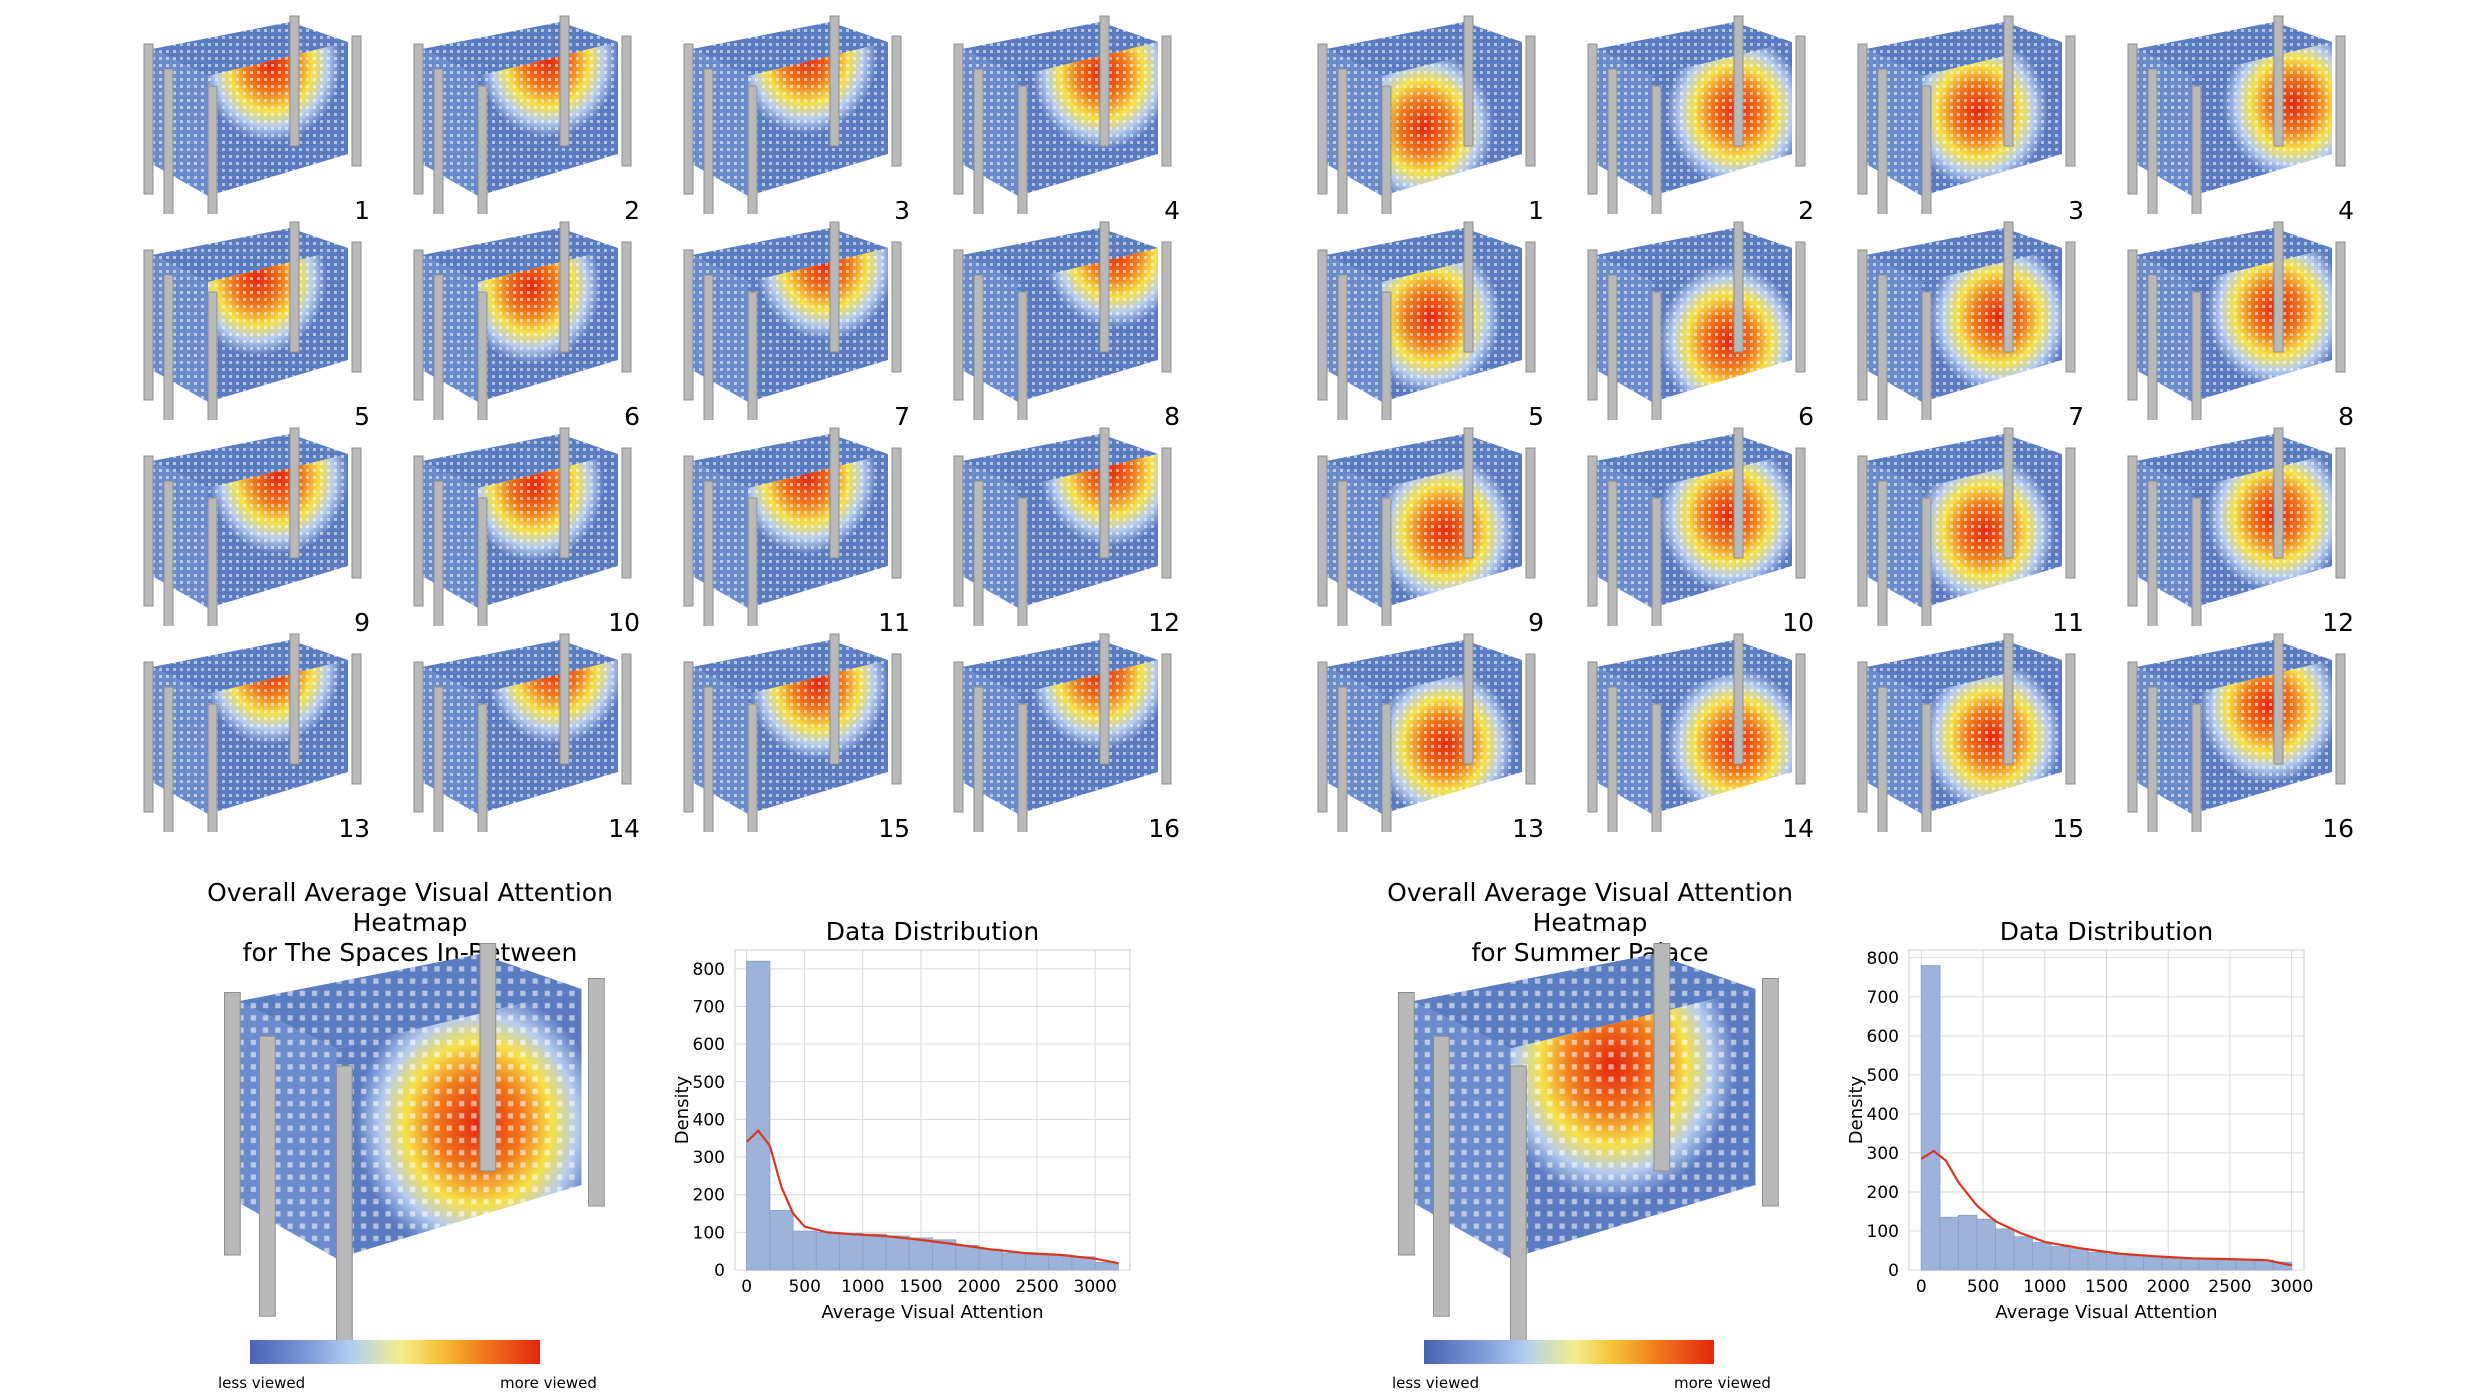 The height and width of the screenshot is (1399, 2480). I want to click on heatmap-cell: 10, so click(530, 531).